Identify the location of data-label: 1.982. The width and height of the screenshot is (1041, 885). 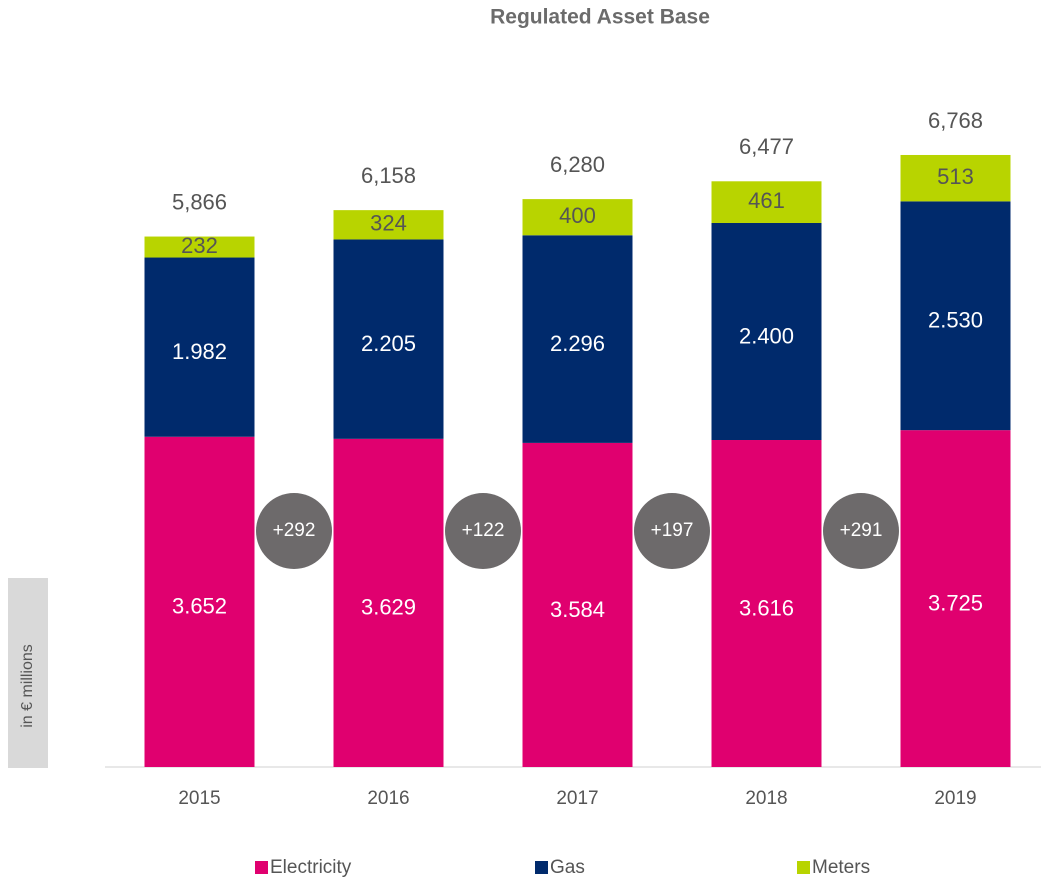
(199, 351).